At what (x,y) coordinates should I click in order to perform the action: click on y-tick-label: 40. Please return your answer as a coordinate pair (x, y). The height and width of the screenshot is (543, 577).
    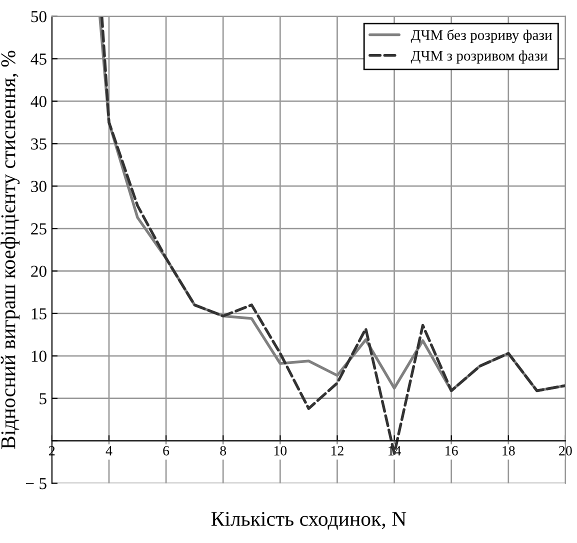
    Looking at the image, I should click on (38, 102).